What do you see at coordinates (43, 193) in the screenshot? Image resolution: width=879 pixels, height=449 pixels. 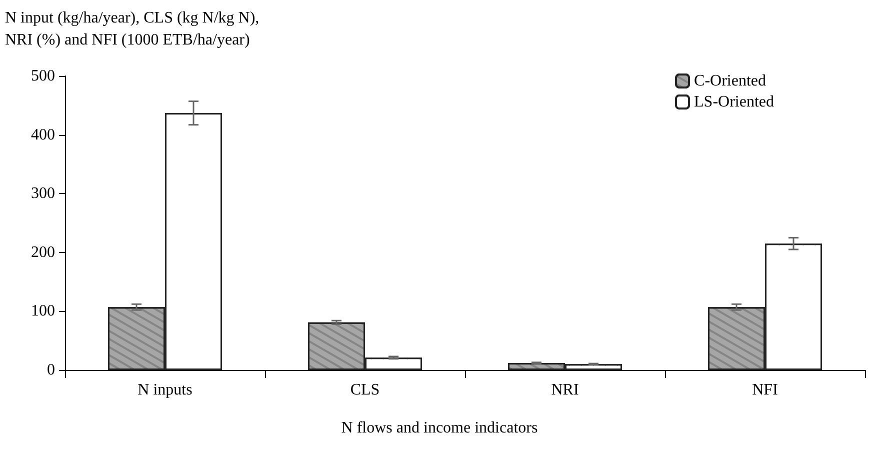 I see `y-tick-label: 300` at bounding box center [43, 193].